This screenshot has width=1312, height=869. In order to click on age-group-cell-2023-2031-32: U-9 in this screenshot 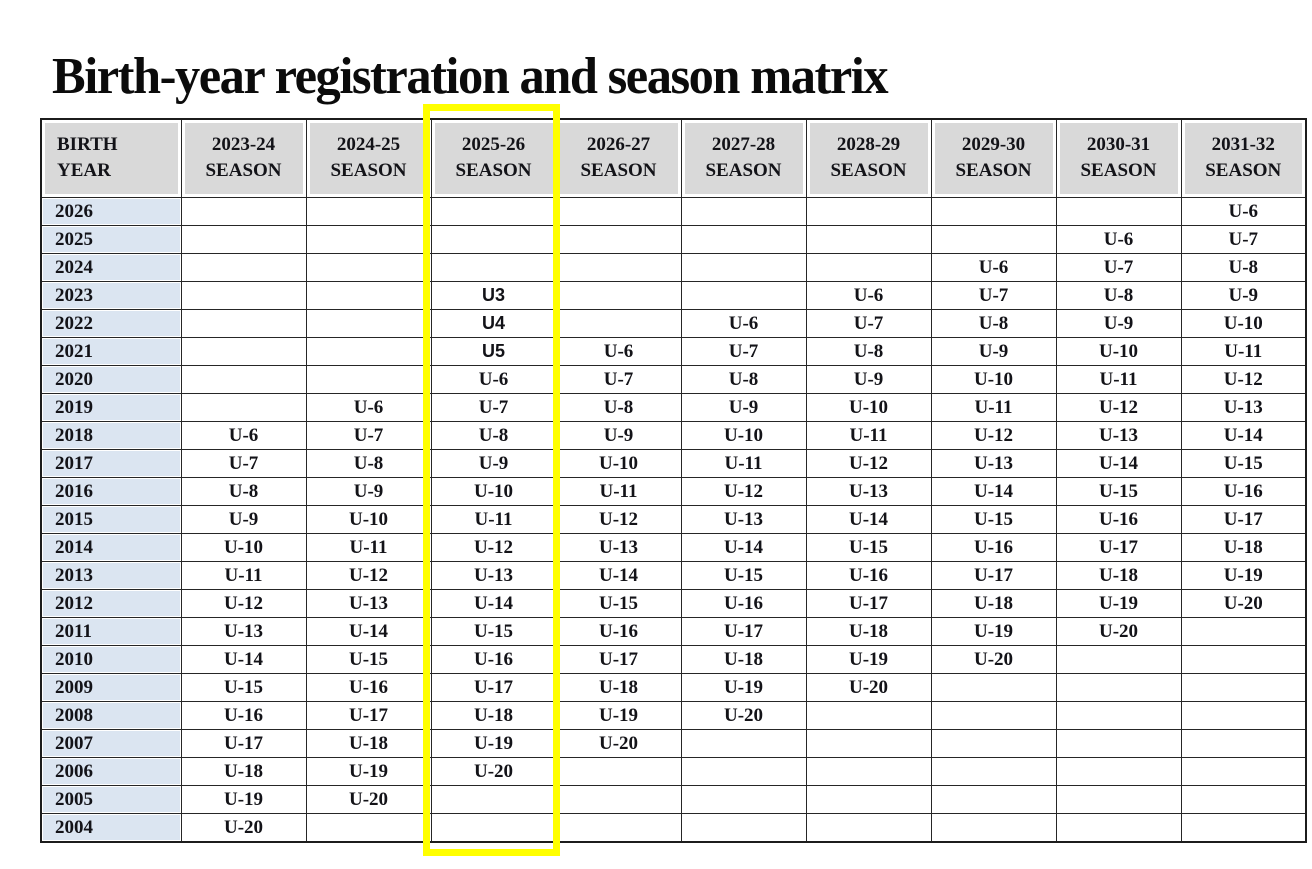, I will do `click(1243, 295)`.